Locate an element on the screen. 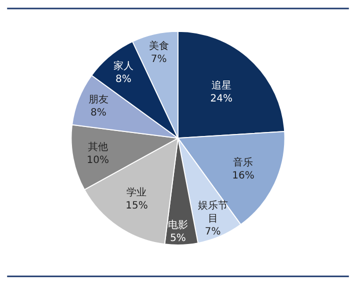  data-label: 10% is located at coordinates (97, 160).